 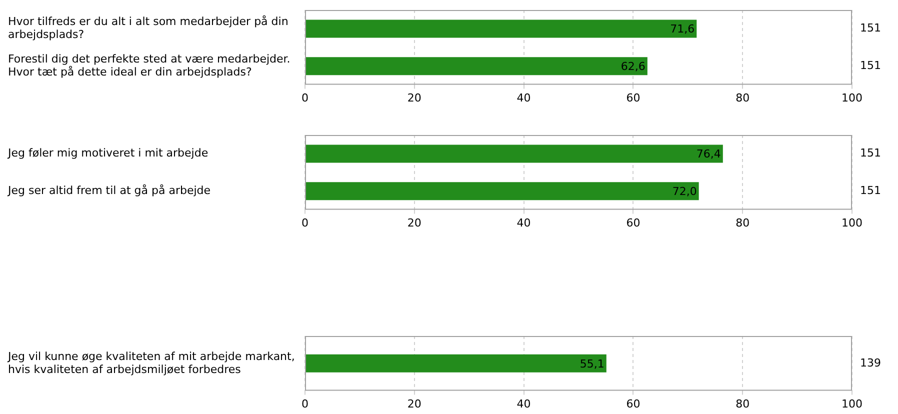 What do you see at coordinates (708, 154) in the screenshot?
I see `data-label: 76,4` at bounding box center [708, 154].